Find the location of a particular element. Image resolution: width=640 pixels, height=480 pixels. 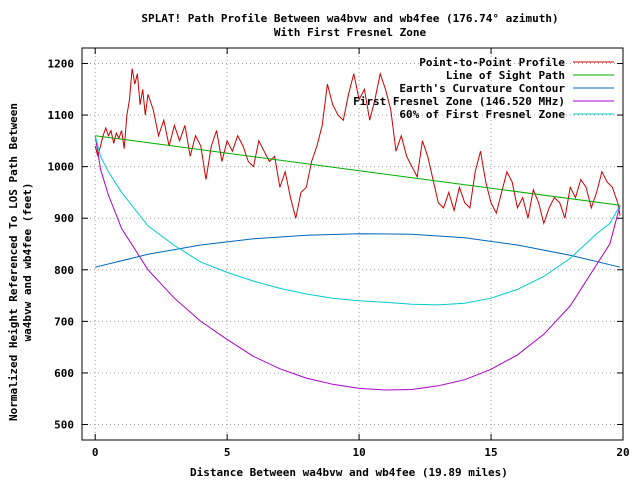

x-tick-label: 10 is located at coordinates (358, 452).